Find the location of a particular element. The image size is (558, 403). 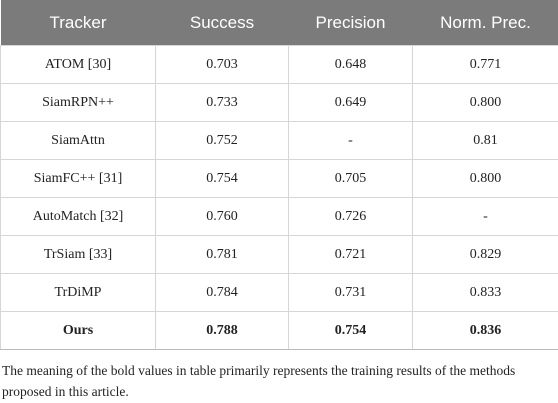

table-cell: 0.705 is located at coordinates (350, 178).